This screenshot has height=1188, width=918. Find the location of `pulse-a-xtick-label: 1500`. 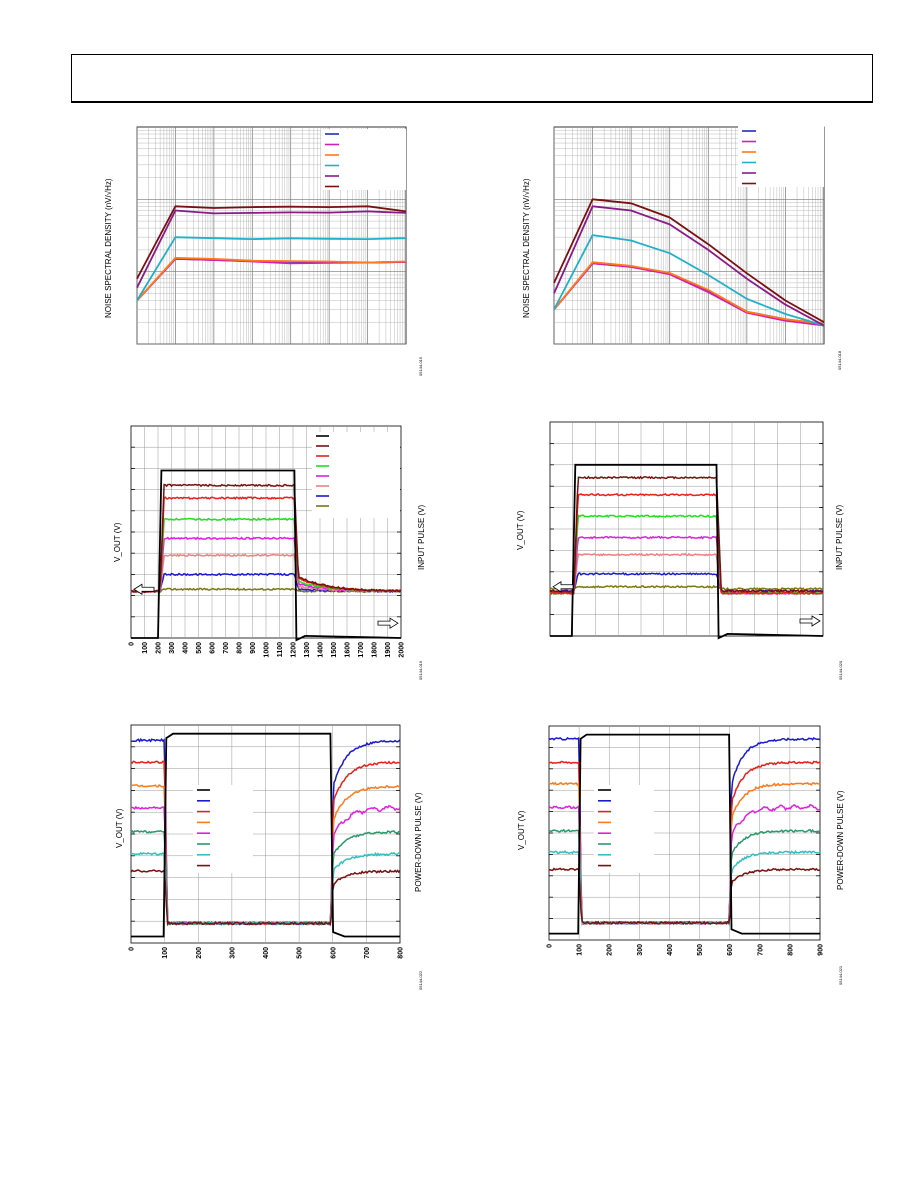

pulse-a-xtick-label: 1500 is located at coordinates (334, 650).